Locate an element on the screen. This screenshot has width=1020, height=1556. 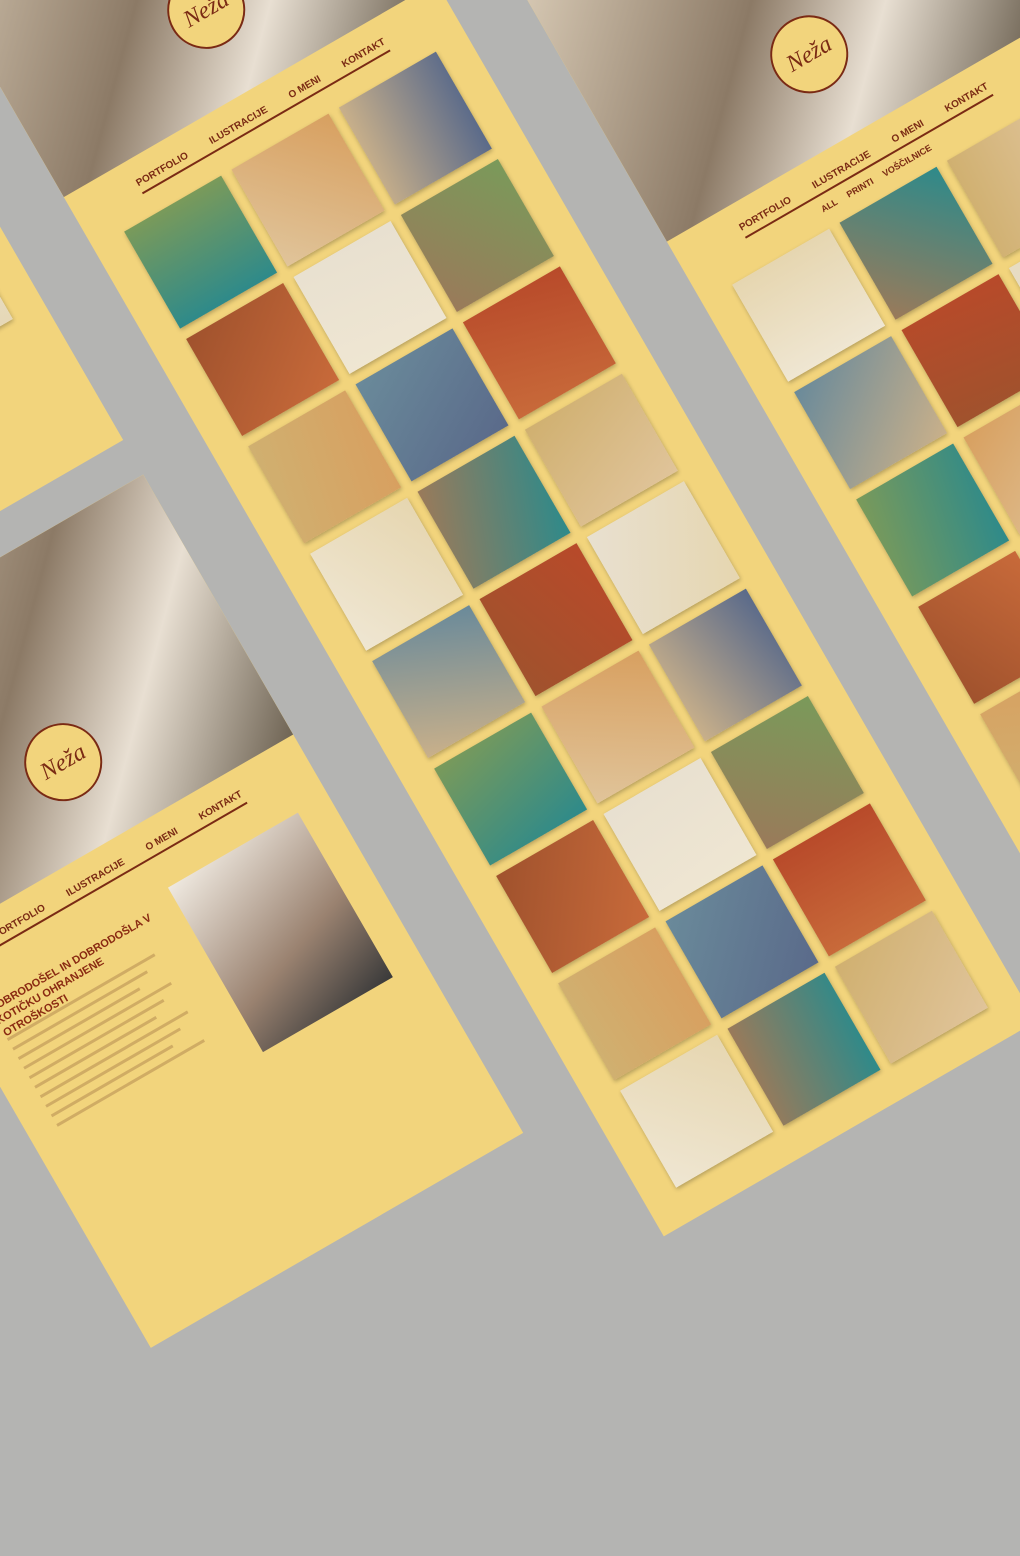
filter: ALL is located at coordinates (829, 205).